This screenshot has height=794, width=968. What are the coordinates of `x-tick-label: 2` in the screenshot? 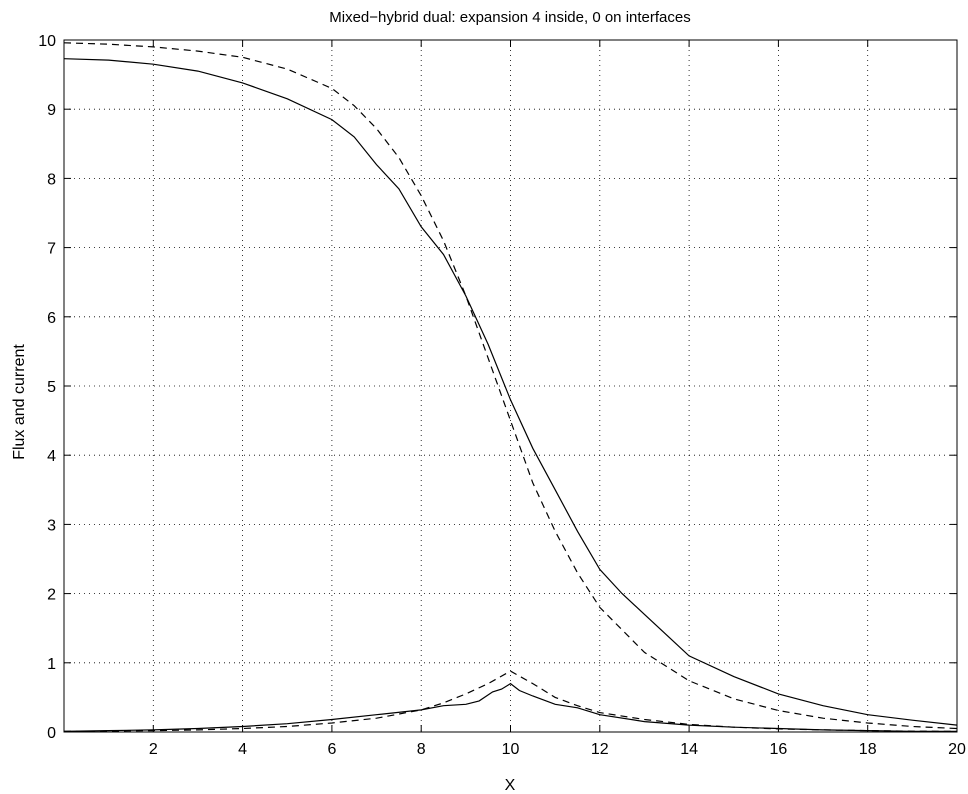 It's located at (153, 749).